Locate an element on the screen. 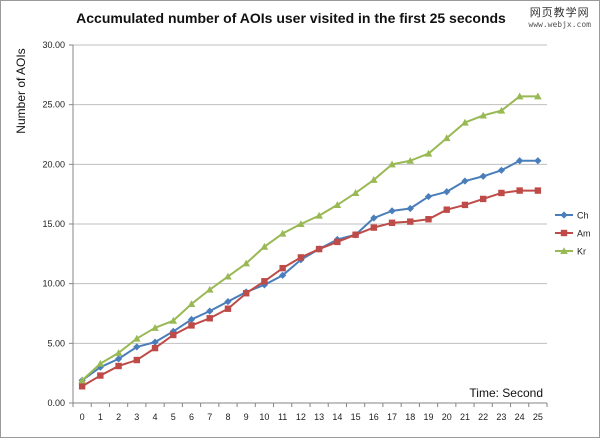 The height and width of the screenshot is (442, 600). x-tick-label: 4 is located at coordinates (155, 417).